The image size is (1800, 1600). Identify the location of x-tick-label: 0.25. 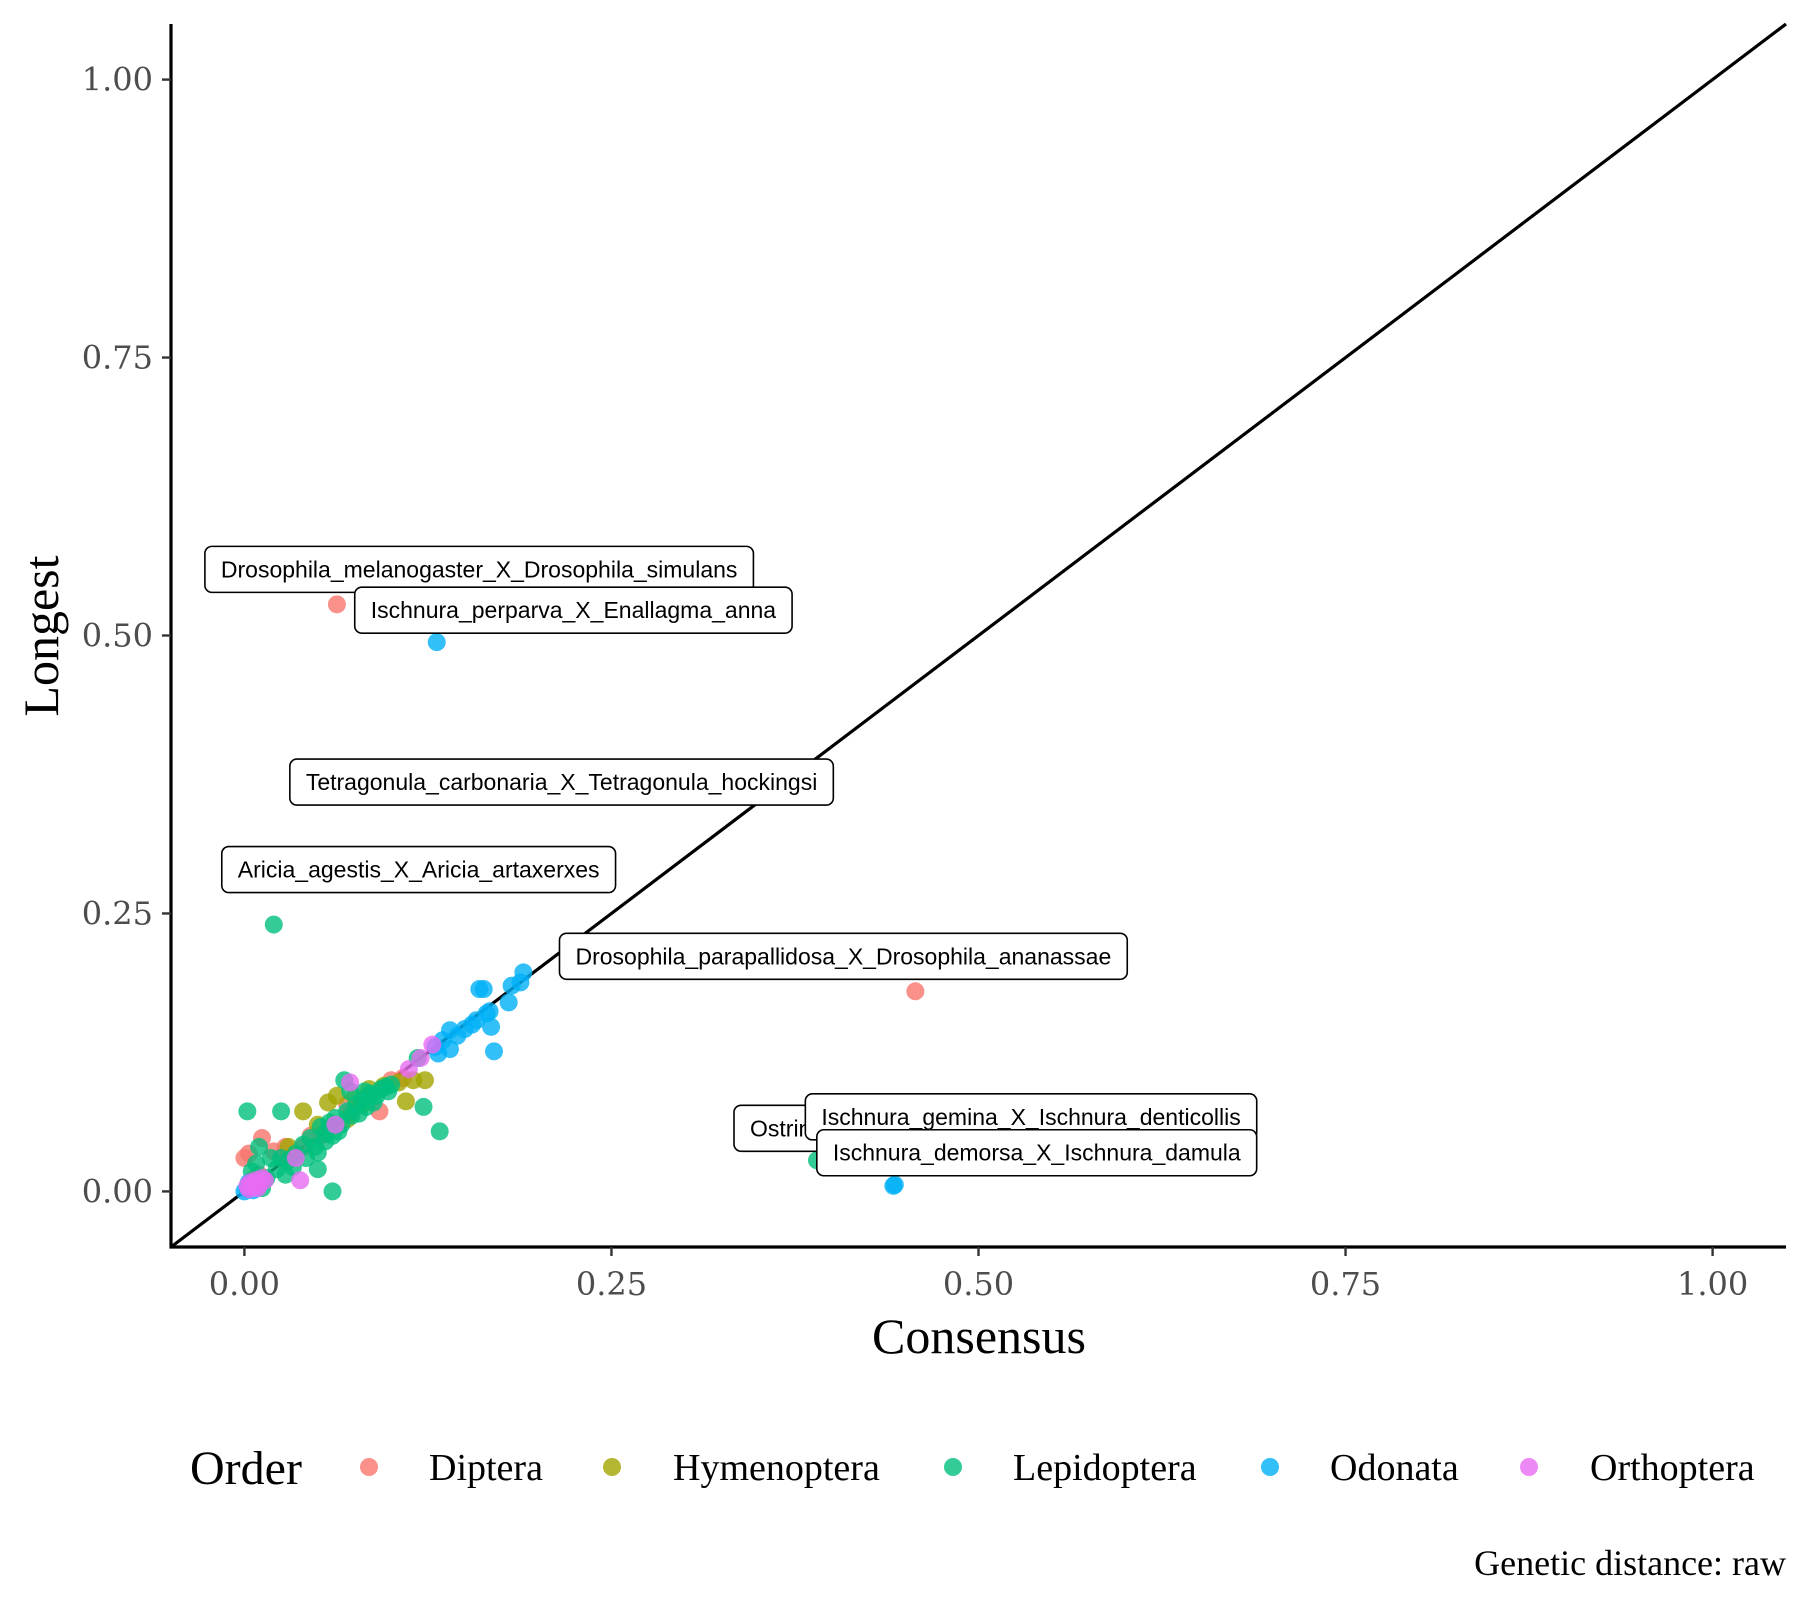
(611, 1284).